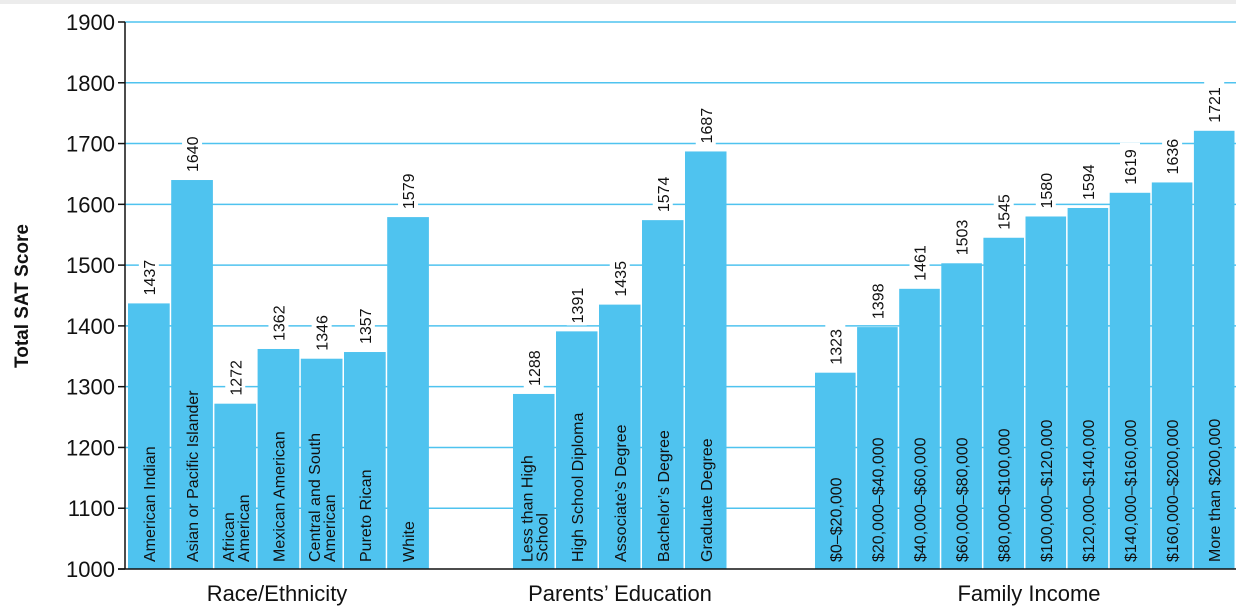  What do you see at coordinates (963, 499) in the screenshot?
I see `category-label: $60,000–$80,000` at bounding box center [963, 499].